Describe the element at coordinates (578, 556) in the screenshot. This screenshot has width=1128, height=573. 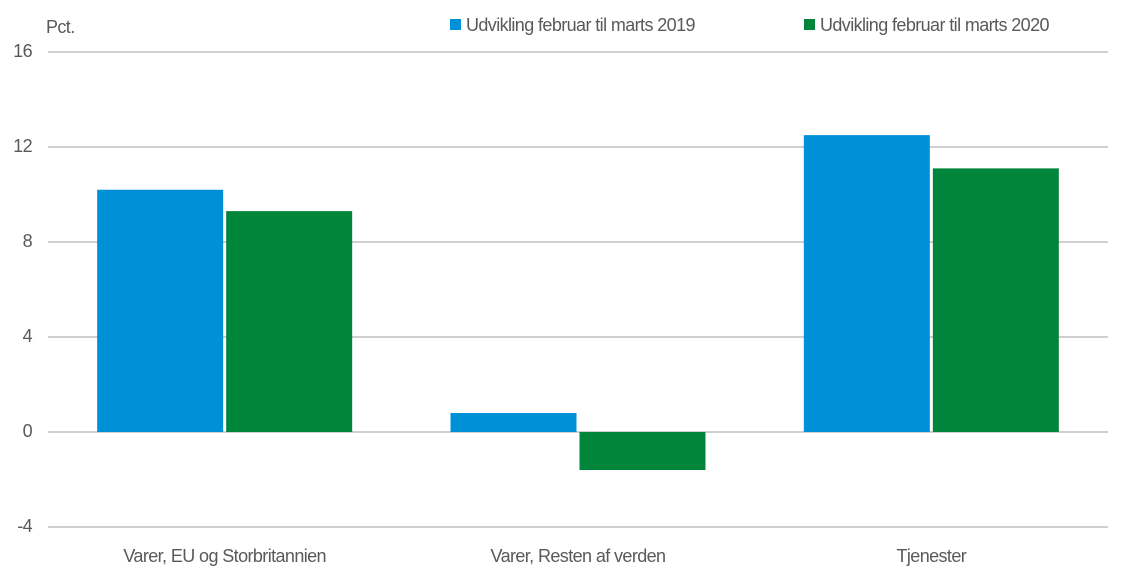
I see `x-tick-label: Varer, Resten af verden` at that location.